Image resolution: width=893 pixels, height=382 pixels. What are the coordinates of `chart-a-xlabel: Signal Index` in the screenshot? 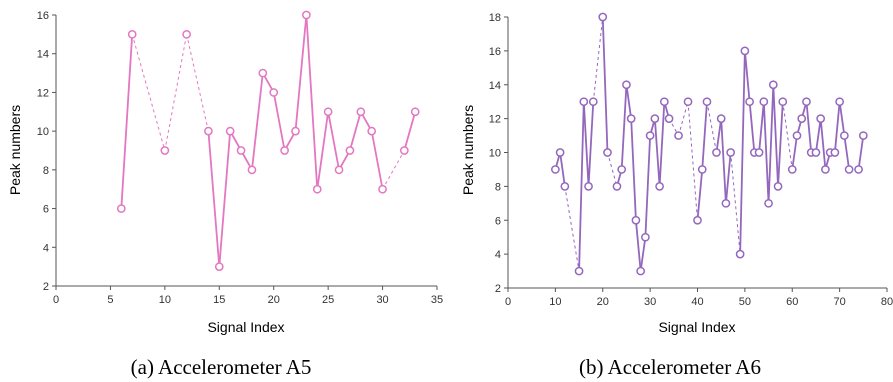 It's located at (245, 327).